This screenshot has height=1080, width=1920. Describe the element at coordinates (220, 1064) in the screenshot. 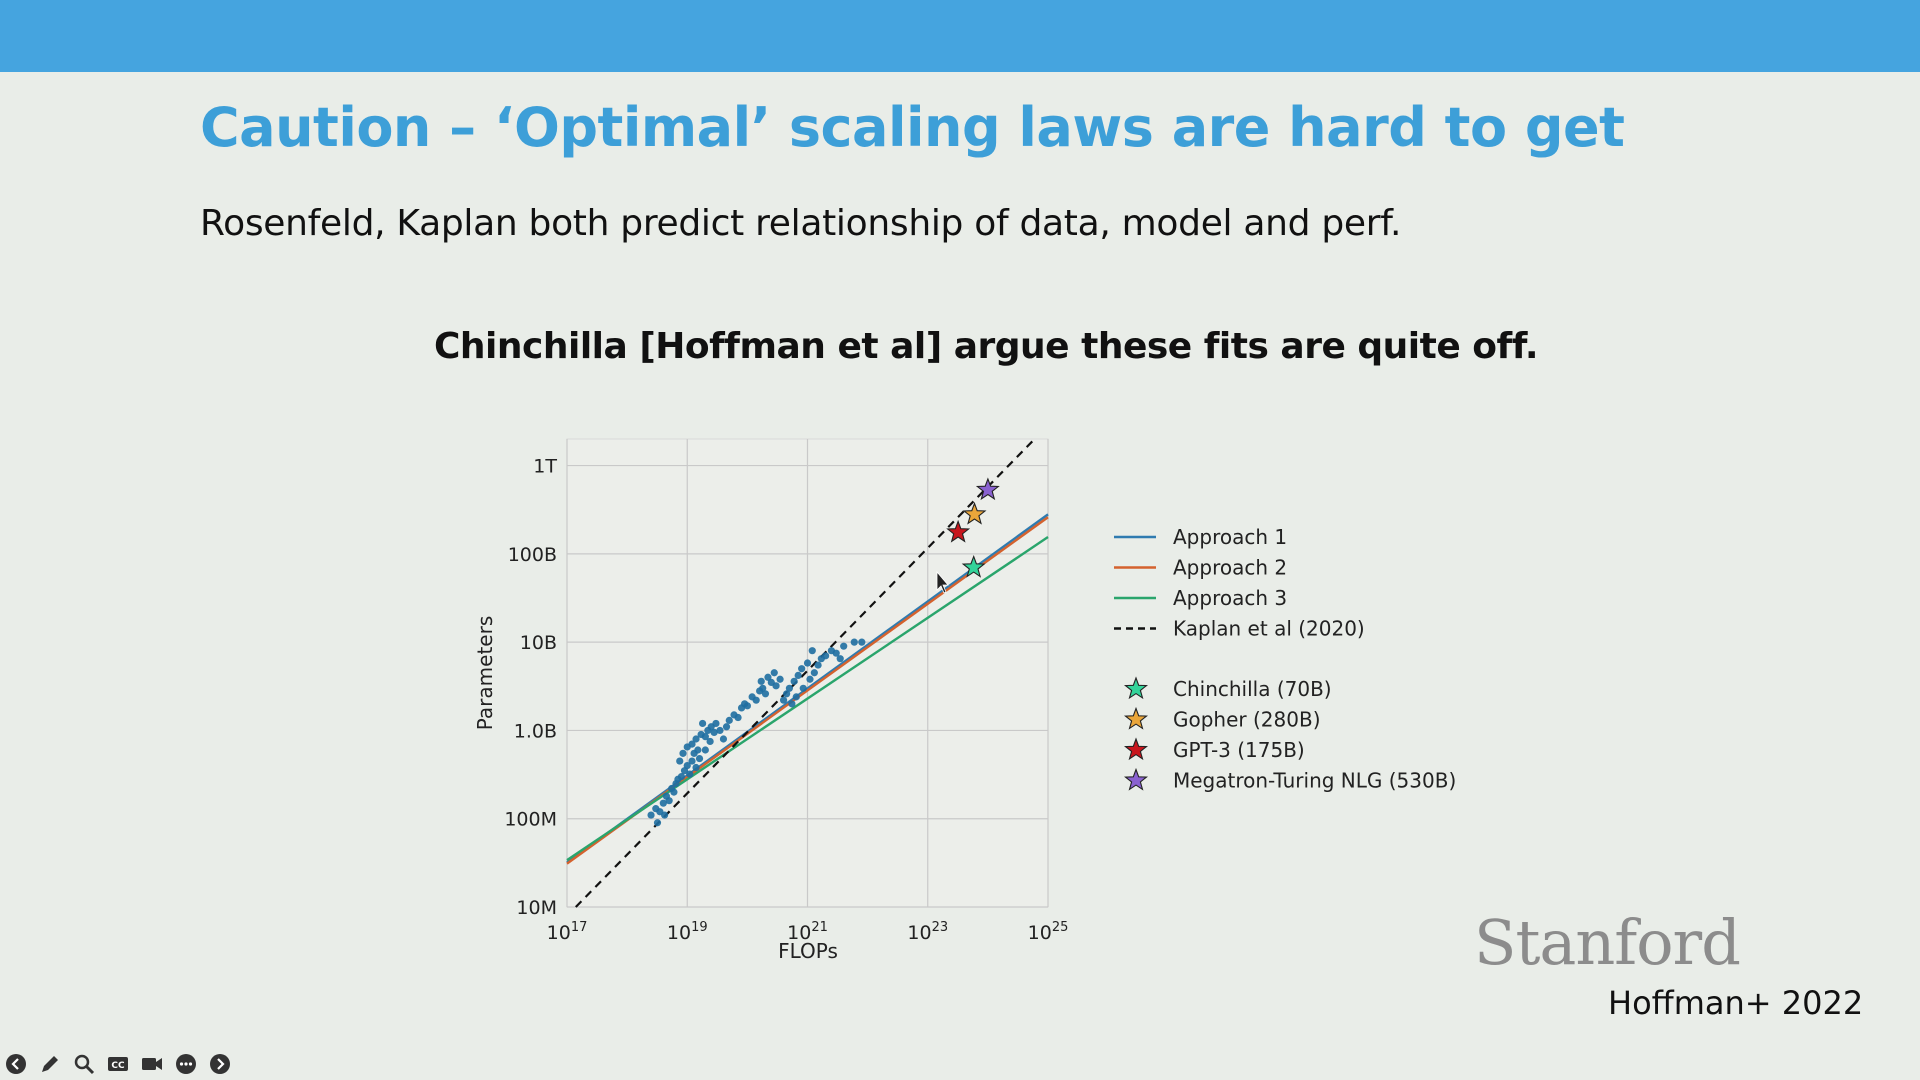

I see `forward-icon` at that location.